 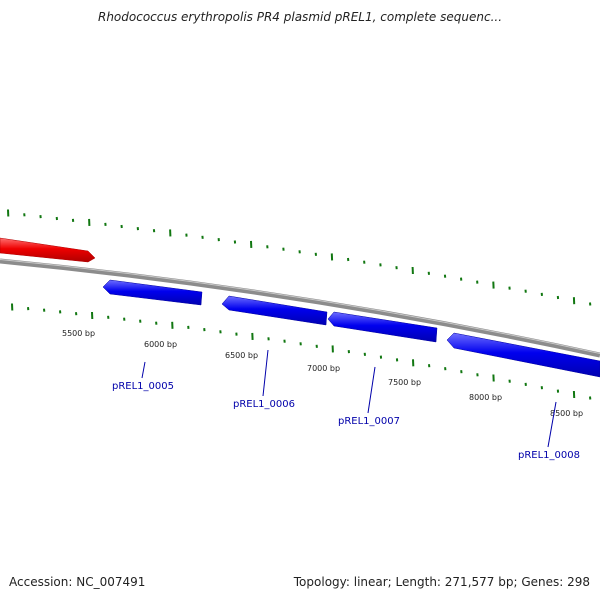 What do you see at coordinates (48, 250) in the screenshot?
I see `gene-arrow-forward` at bounding box center [48, 250].